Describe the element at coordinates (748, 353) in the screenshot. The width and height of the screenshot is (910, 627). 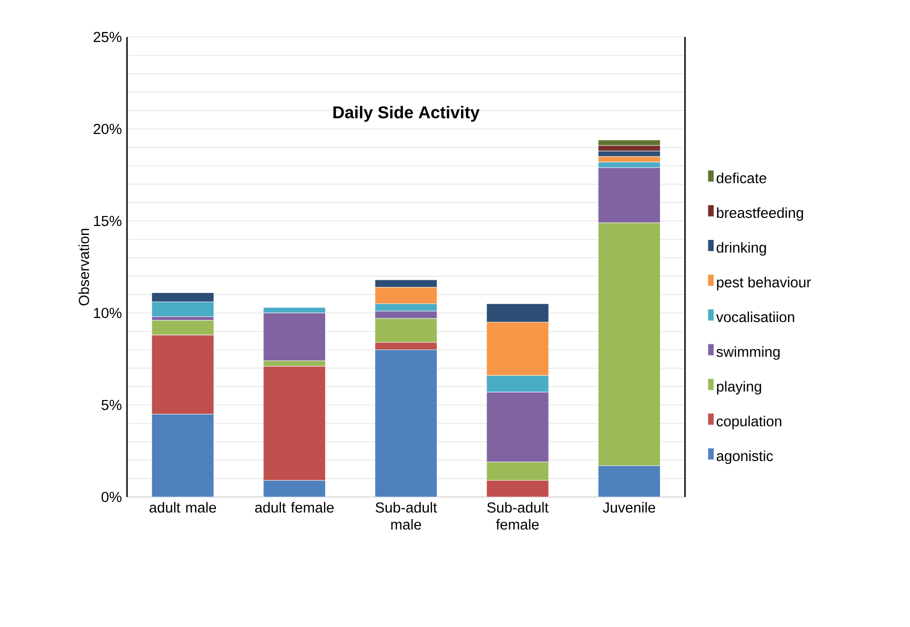
I see `legend-label: swimming` at that location.